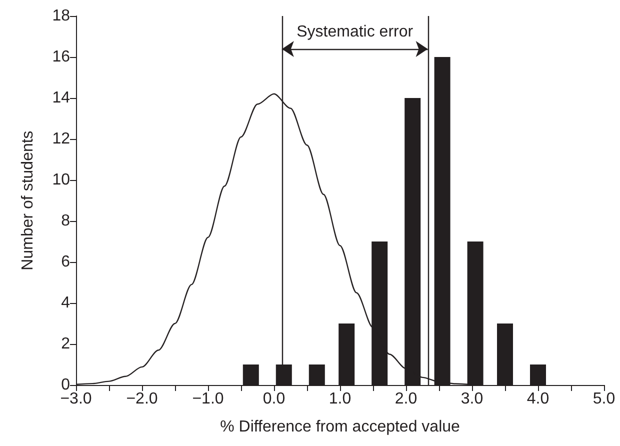 The width and height of the screenshot is (620, 446). What do you see at coordinates (61, 98) in the screenshot?
I see `y-tick-label: 14` at bounding box center [61, 98].